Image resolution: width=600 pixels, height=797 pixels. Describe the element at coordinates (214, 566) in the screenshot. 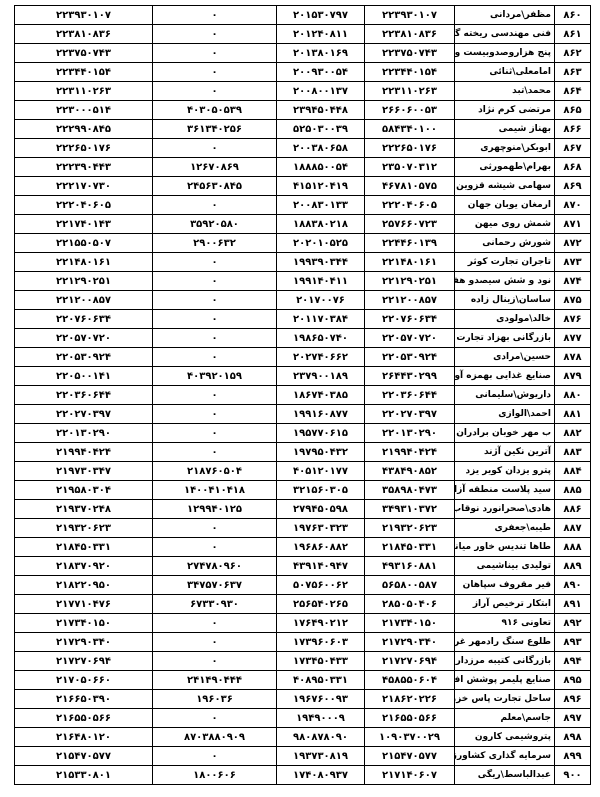

I see `amount-cell: ۲۷۴۷۸۰۹۶۰` at that location.